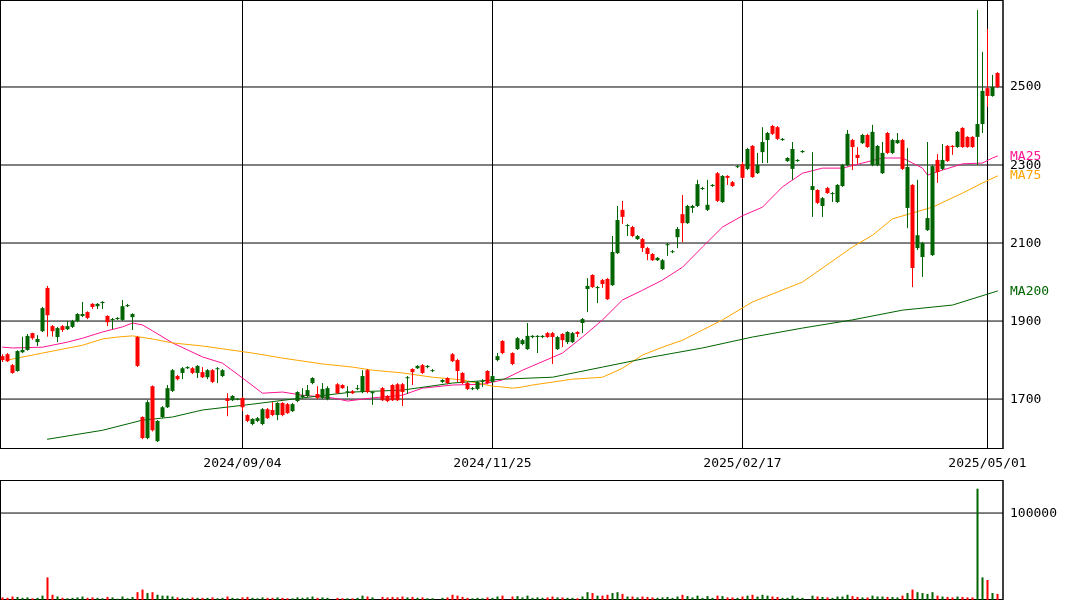  I want to click on x-tick-label: 2024/11/25, so click(492, 462).